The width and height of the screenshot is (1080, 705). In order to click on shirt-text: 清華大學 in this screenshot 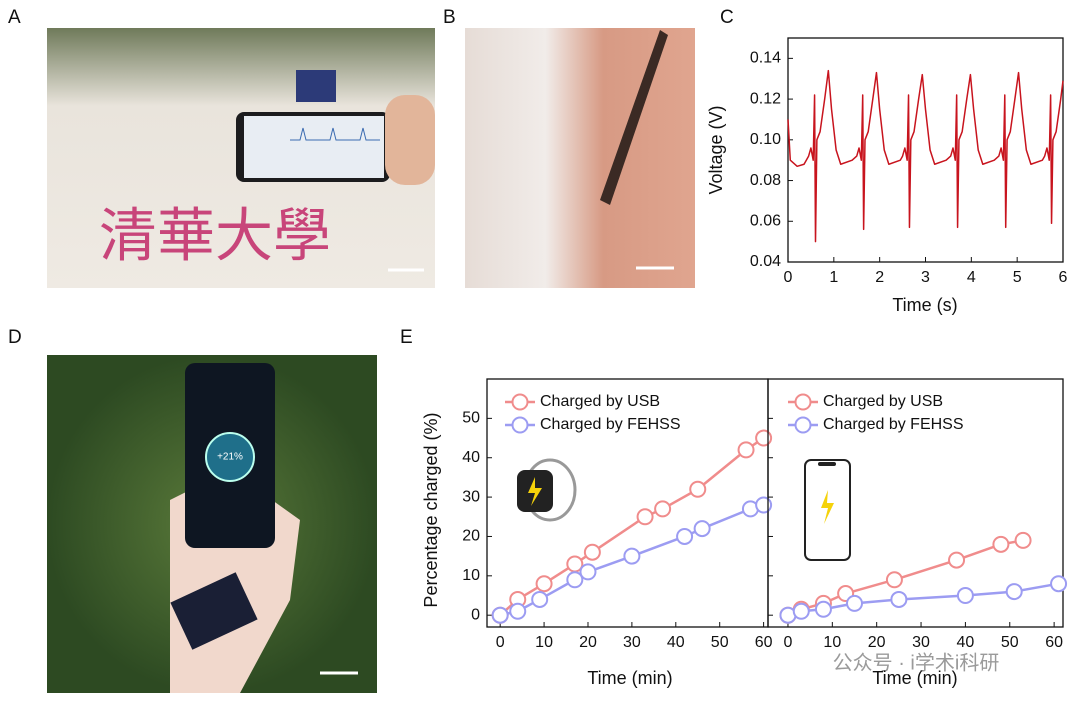, I will do `click(215, 235)`.